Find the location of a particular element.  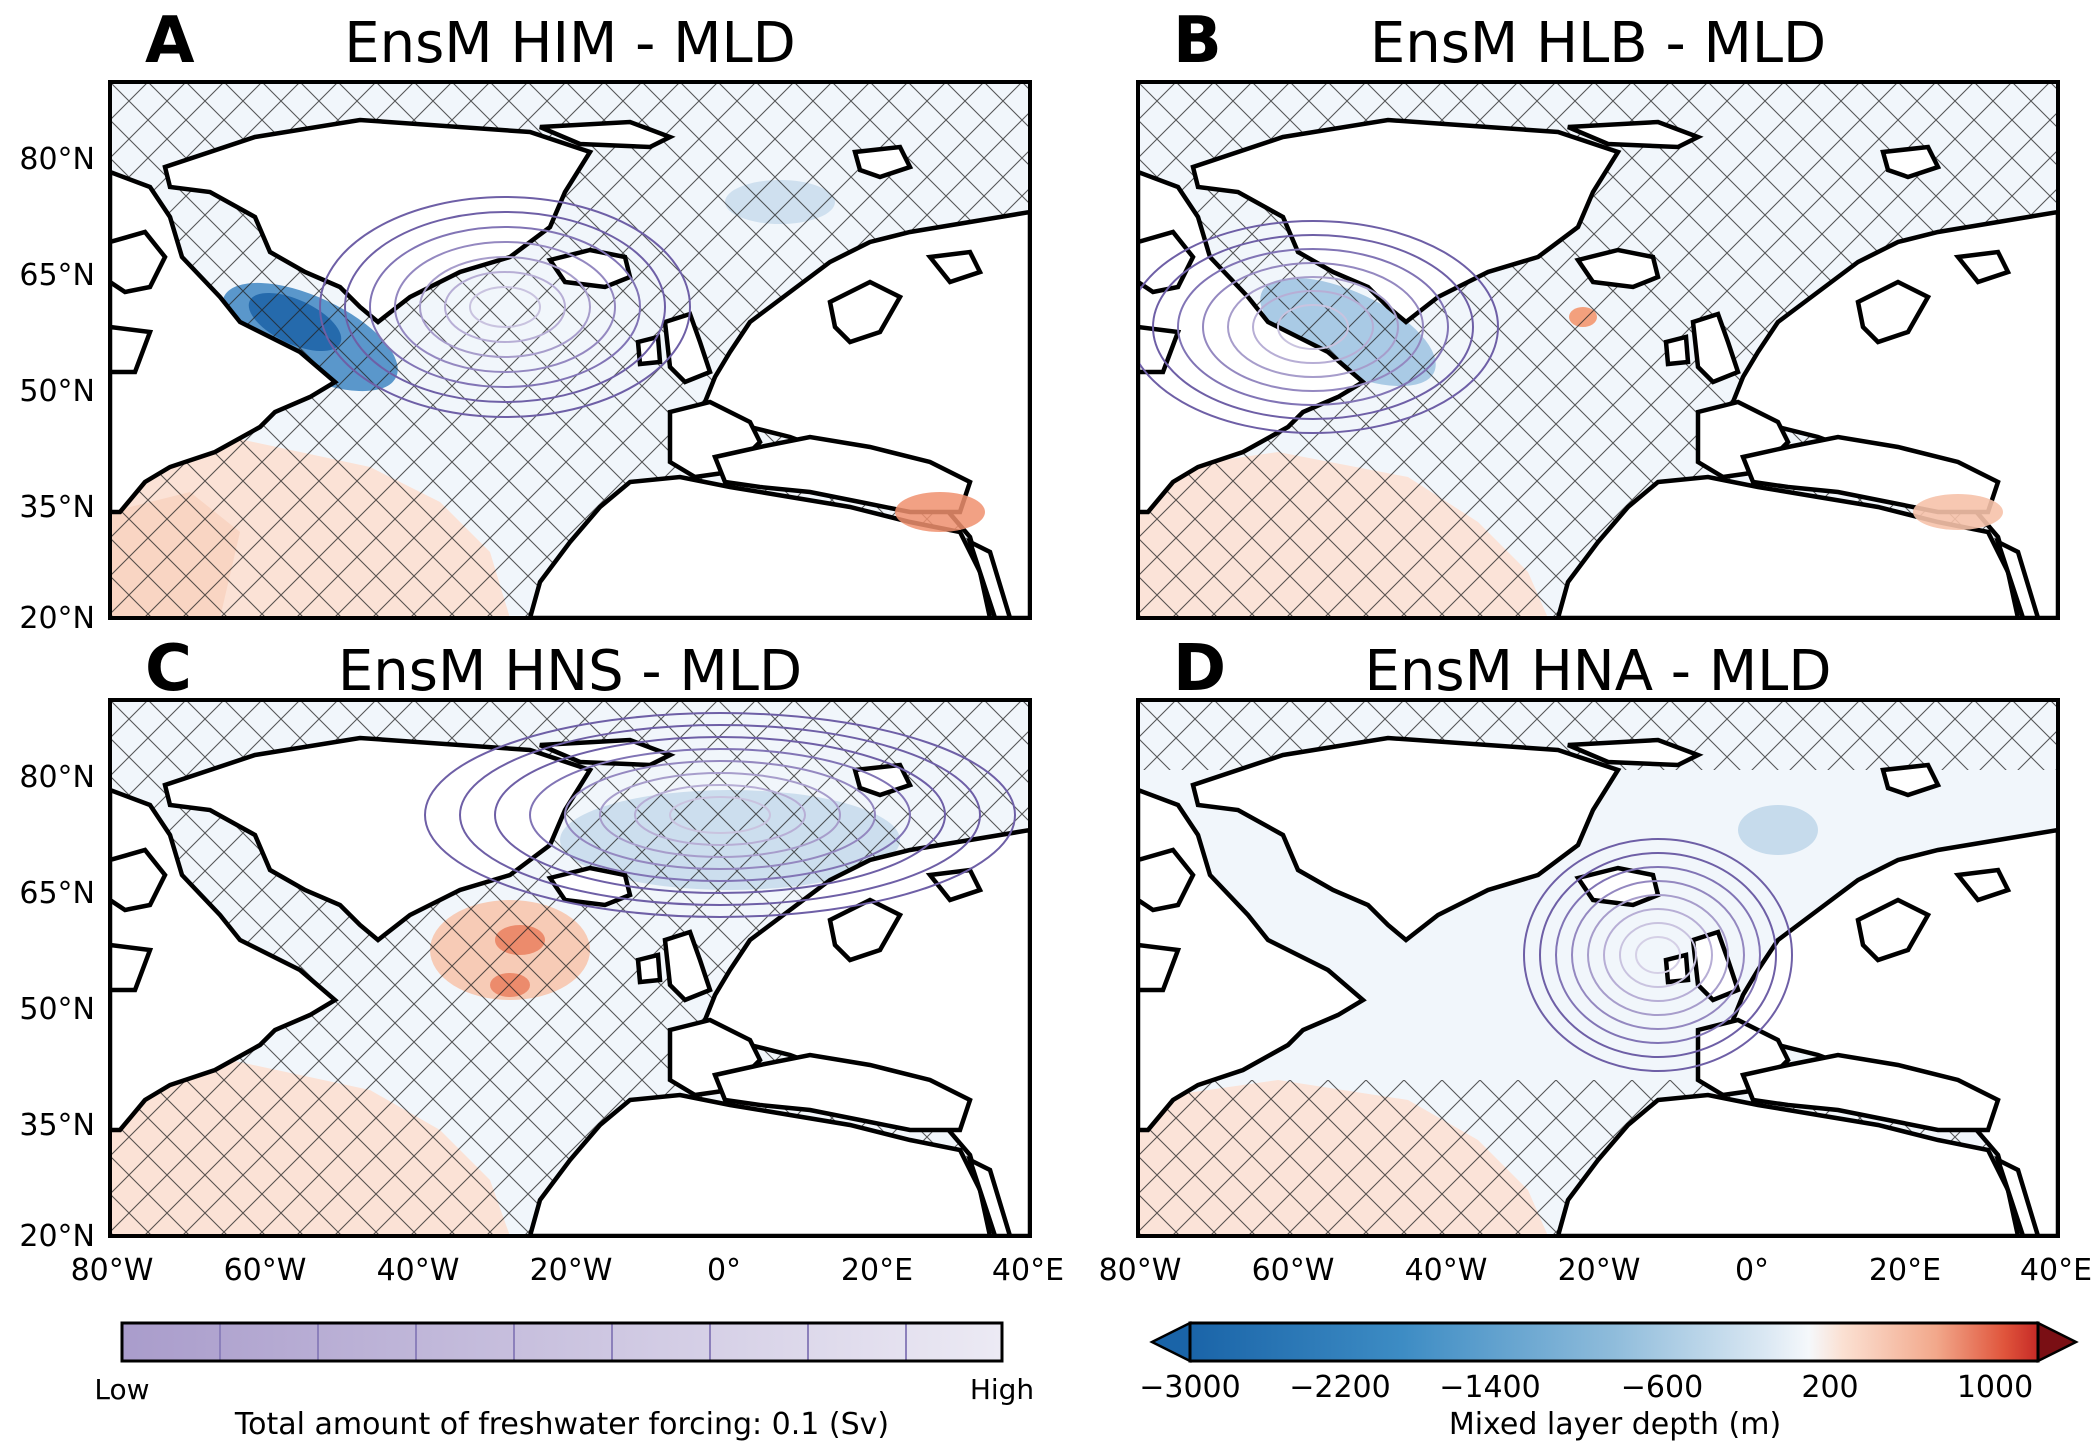

panel-c-forcing-contours is located at coordinates (720, 815).